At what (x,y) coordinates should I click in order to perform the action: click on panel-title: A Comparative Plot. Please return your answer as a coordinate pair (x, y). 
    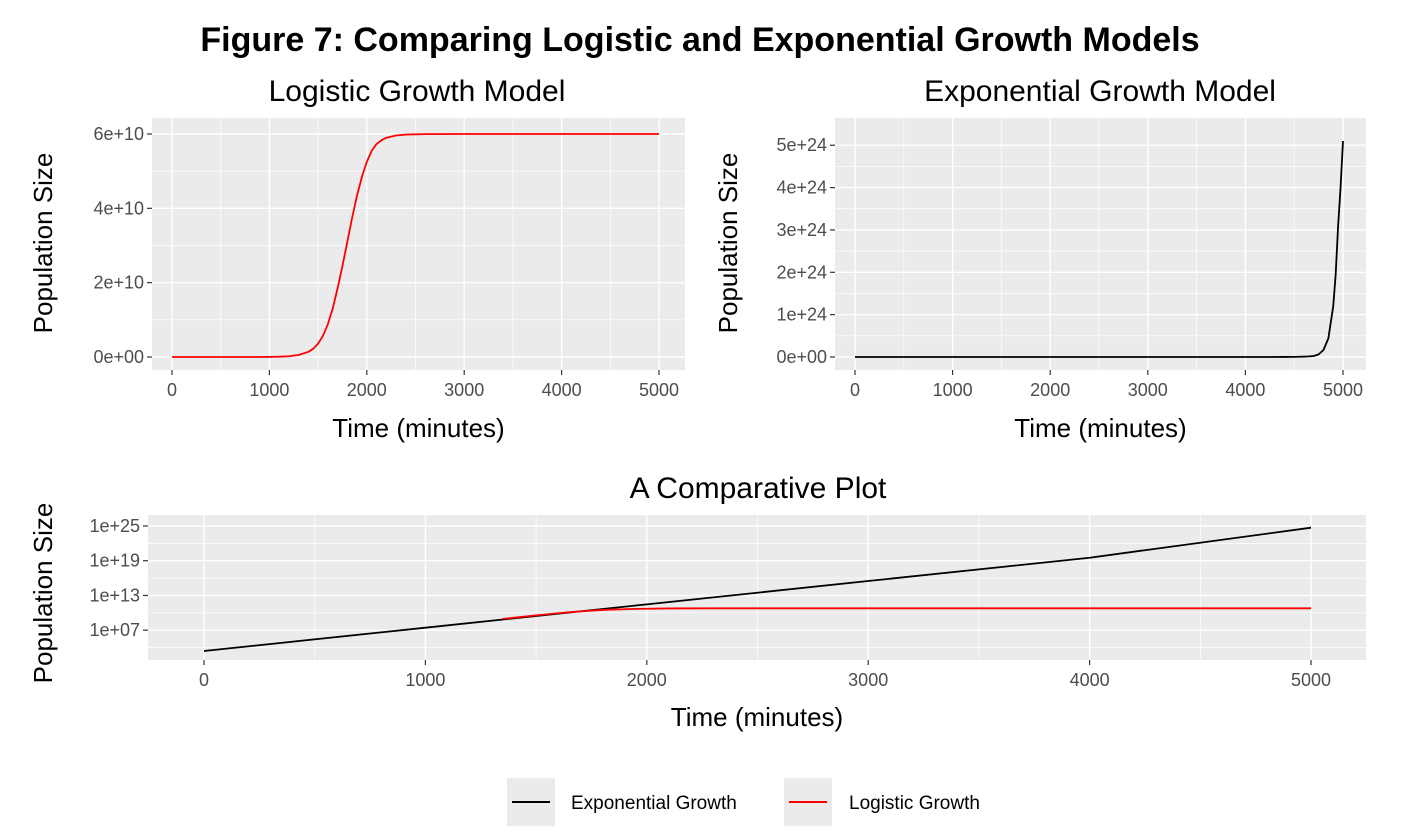
    Looking at the image, I should click on (758, 488).